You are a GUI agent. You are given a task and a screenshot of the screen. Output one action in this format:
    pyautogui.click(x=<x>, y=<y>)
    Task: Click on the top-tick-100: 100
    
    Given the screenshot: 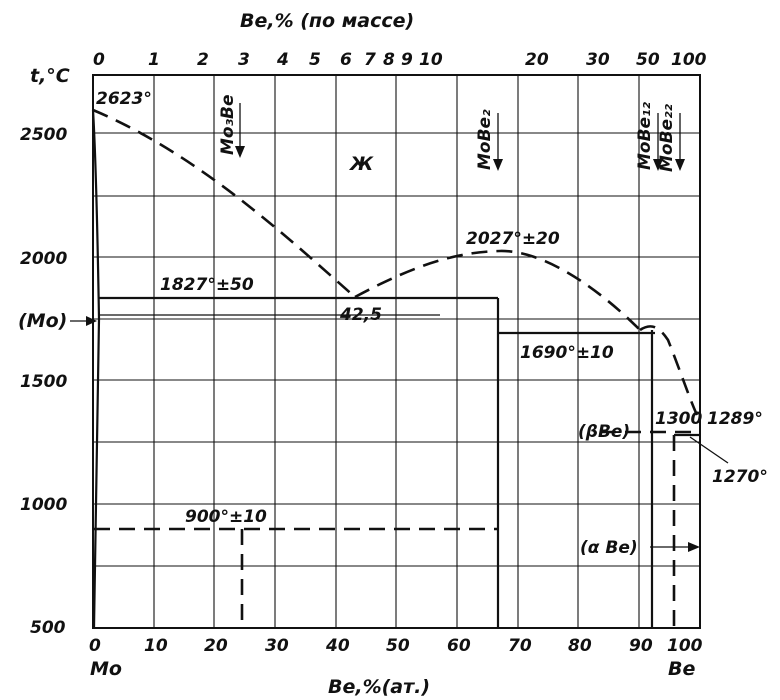 What is the action you would take?
    pyautogui.click(x=689, y=60)
    